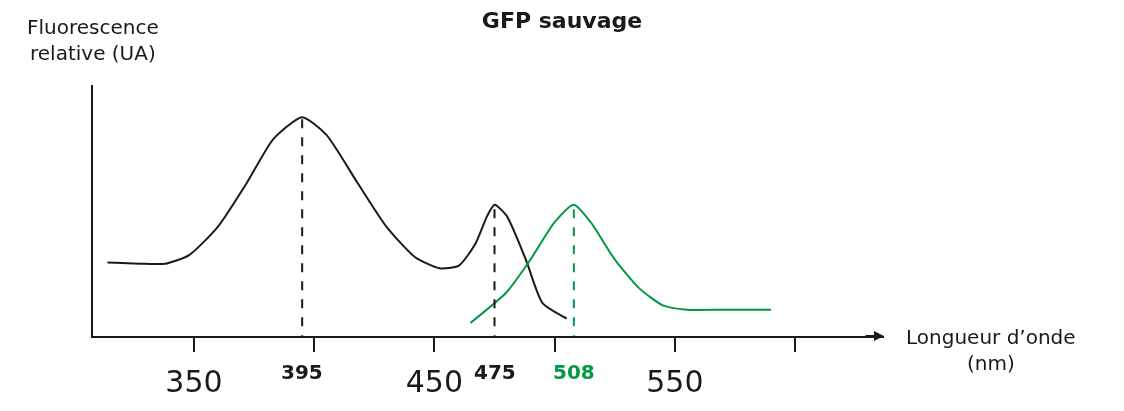  What do you see at coordinates (495, 372) in the screenshot?
I see `ref-line-label: 475` at bounding box center [495, 372].